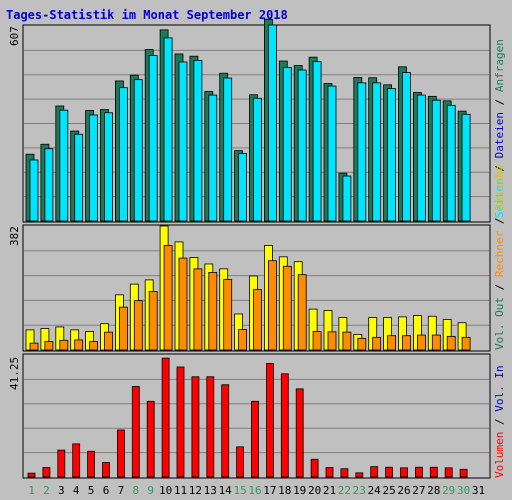  Describe the element at coordinates (299, 490) in the screenshot. I see `x-tick-19: 19` at that location.